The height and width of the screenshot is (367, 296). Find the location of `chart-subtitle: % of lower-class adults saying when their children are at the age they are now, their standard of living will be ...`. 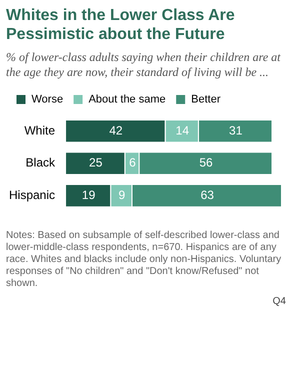

chart-subtitle: % of lower-class adults saying when their children are at the age they are now, their standard of living will be ... is located at coordinates (144, 65).